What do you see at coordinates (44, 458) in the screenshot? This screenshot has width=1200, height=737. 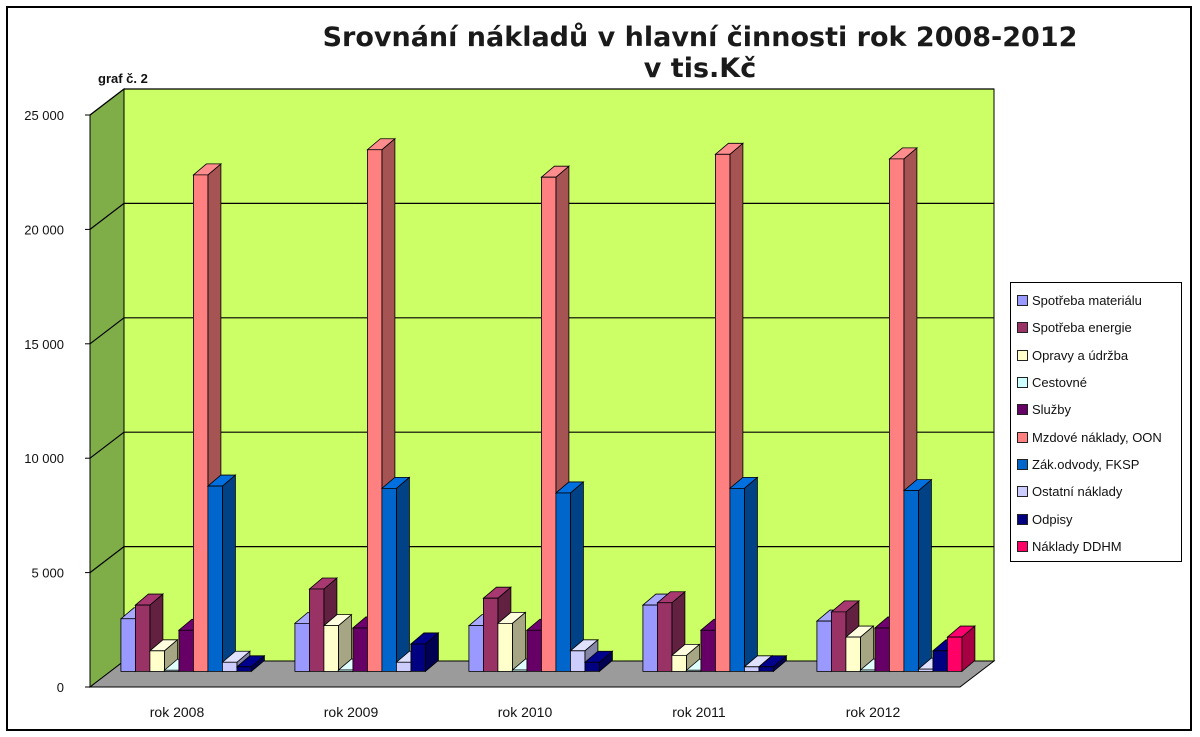 I see `y-tick-label: 10 000` at bounding box center [44, 458].